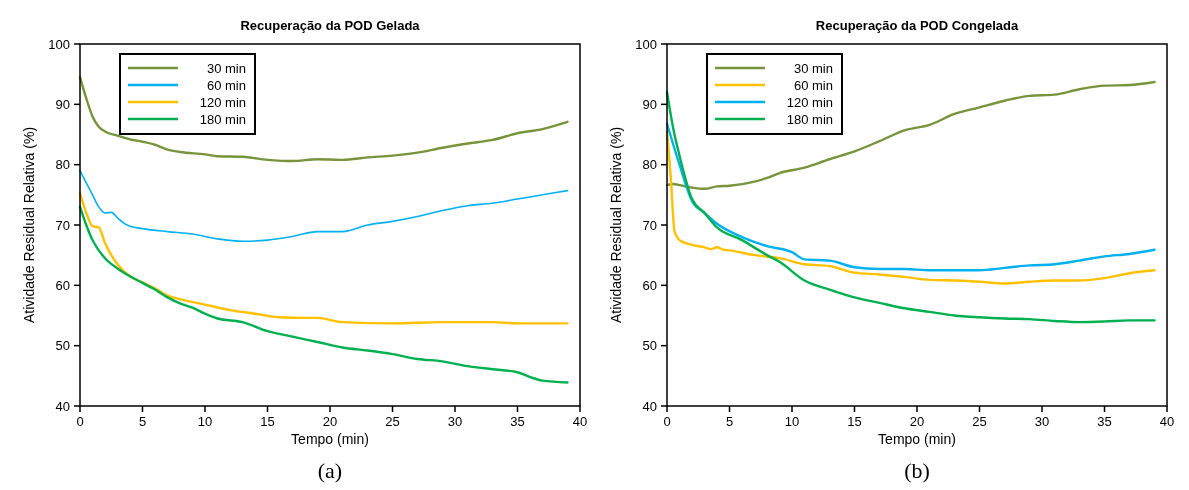 The width and height of the screenshot is (1189, 490). I want to click on text: (a), so click(330, 470).